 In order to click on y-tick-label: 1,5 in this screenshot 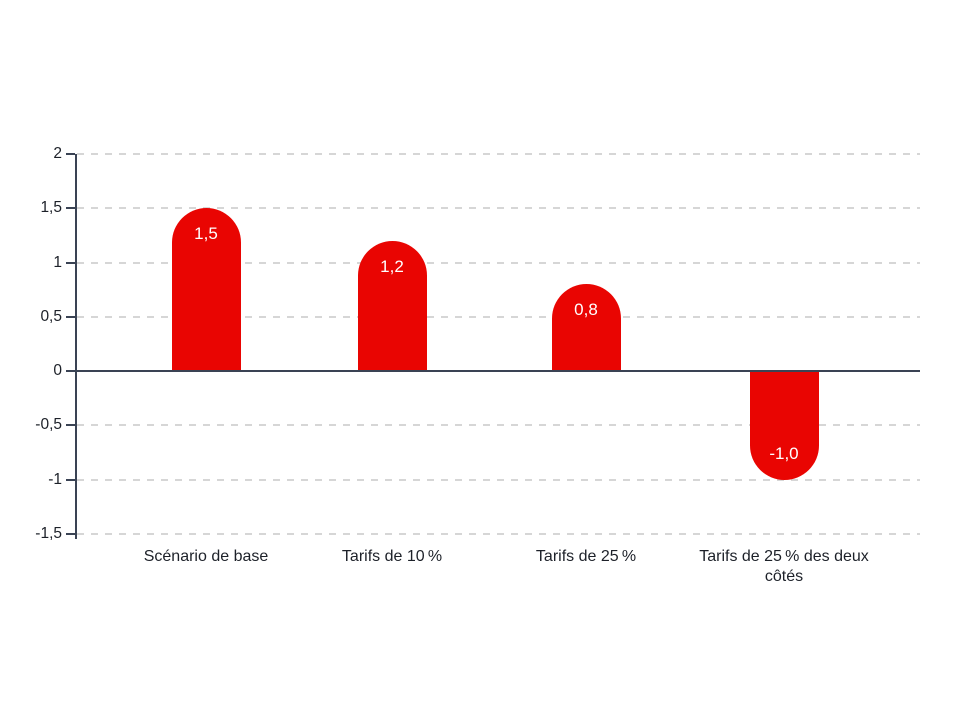, I will do `click(51, 208)`.